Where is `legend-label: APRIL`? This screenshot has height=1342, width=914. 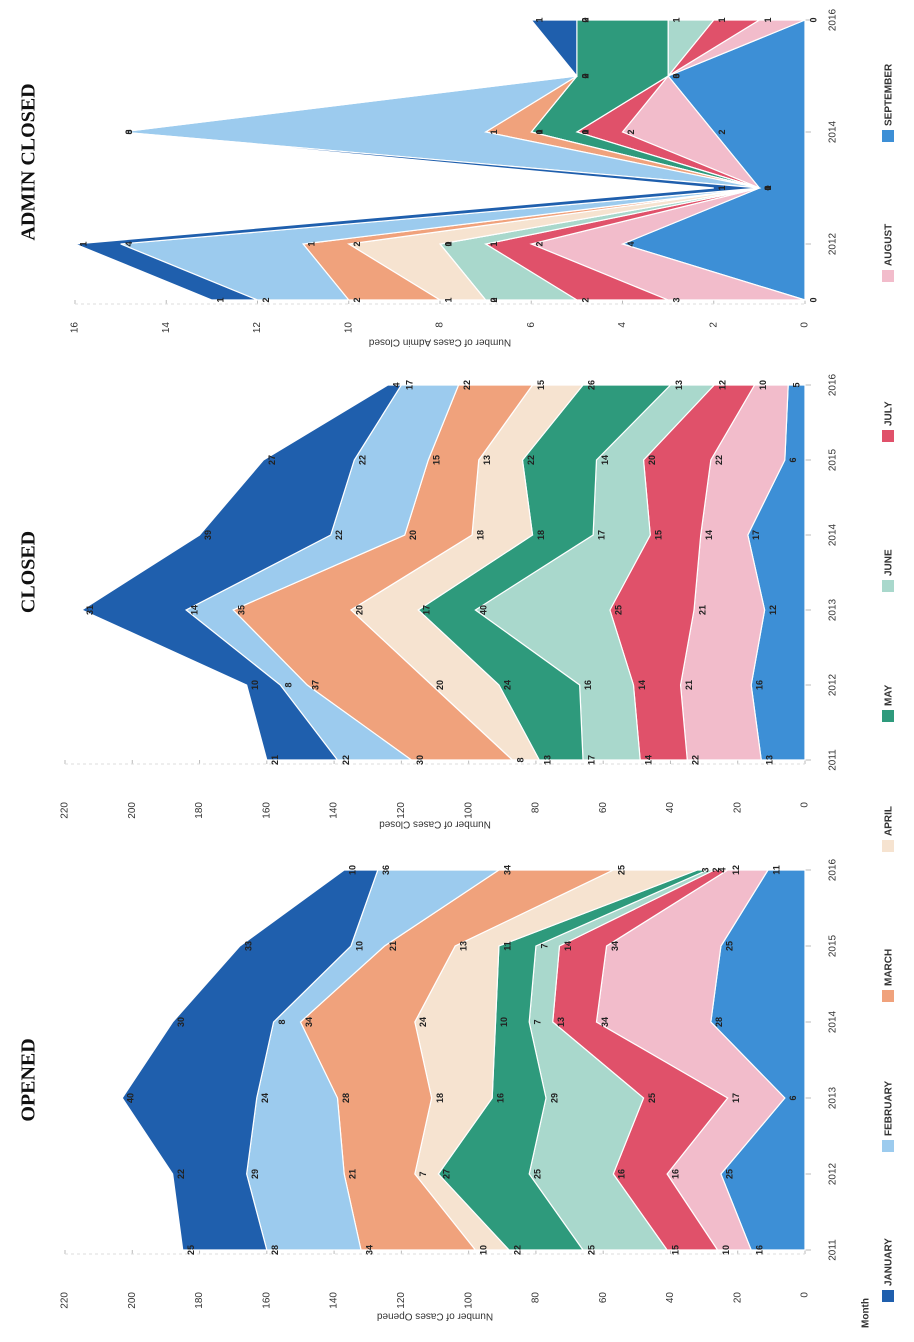
legend-label: APRIL is located at coordinates (889, 821).